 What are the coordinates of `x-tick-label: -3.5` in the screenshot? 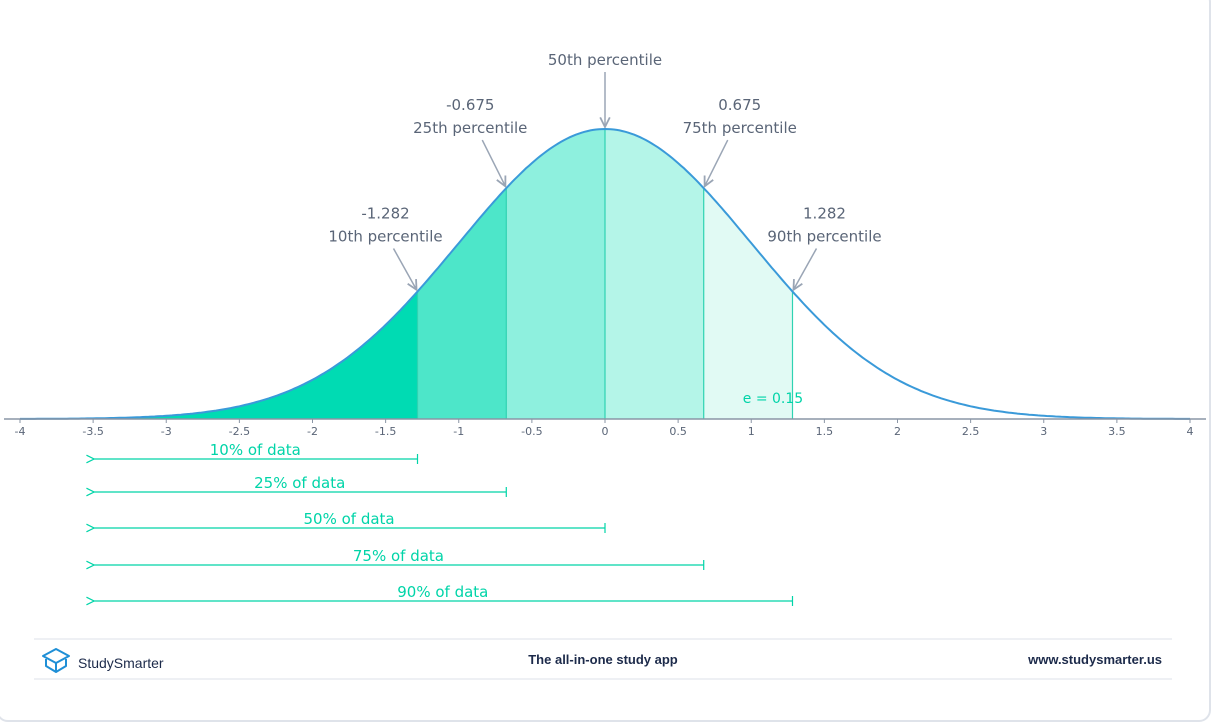 It's located at (92, 431).